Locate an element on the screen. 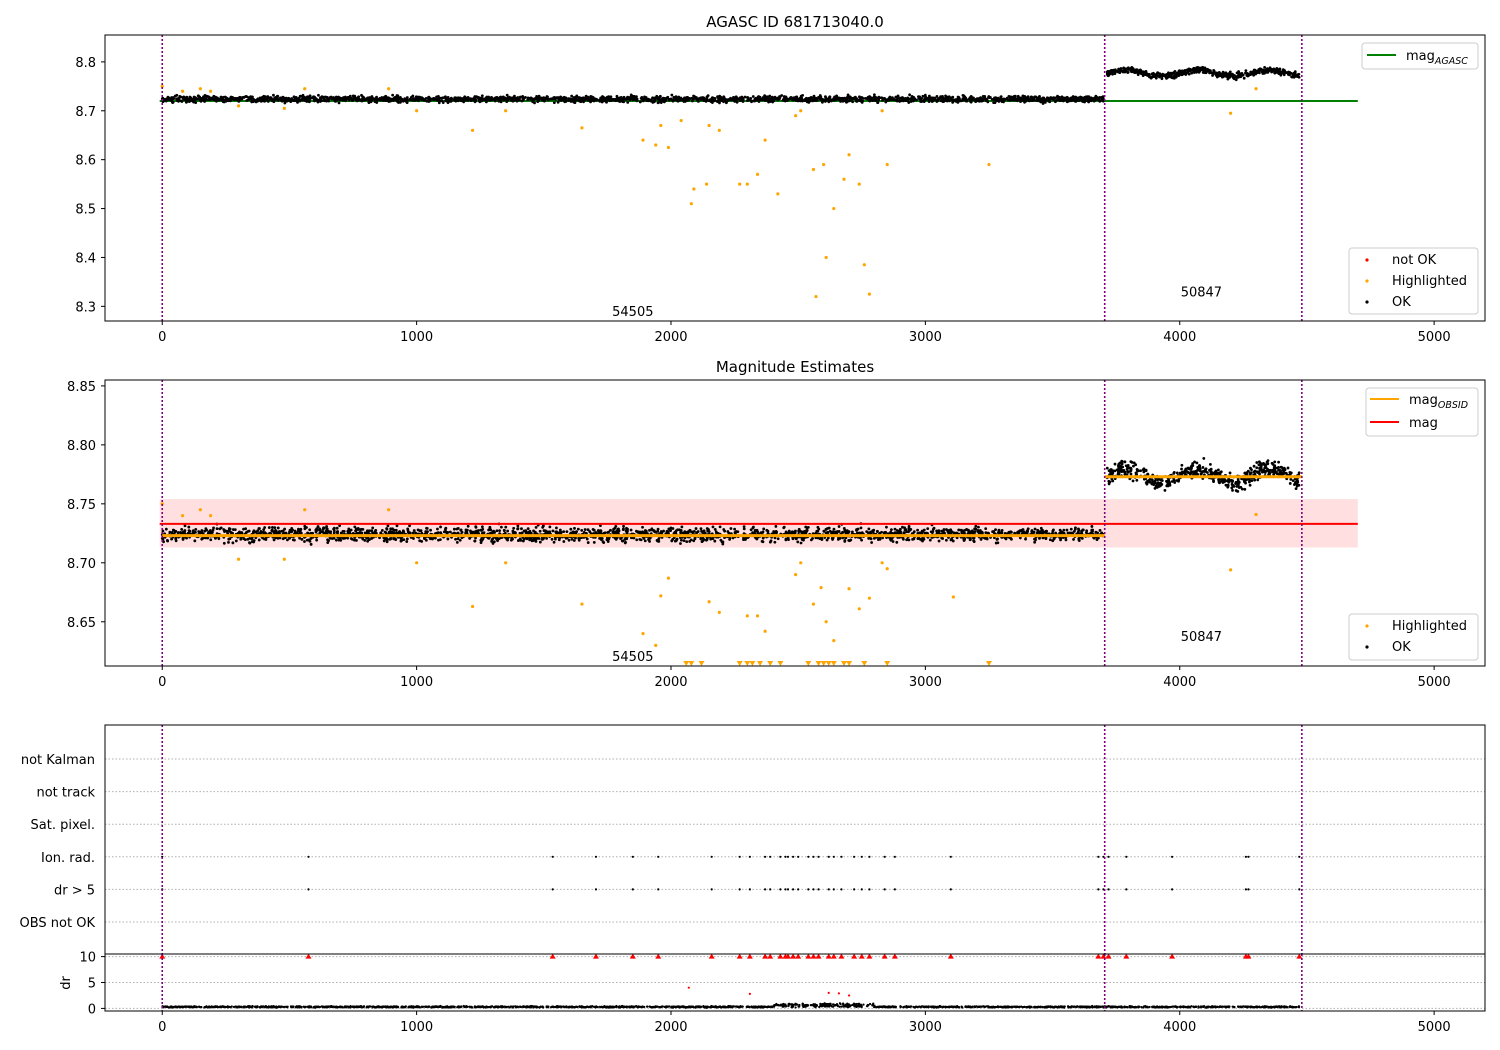 This screenshot has width=1500, height=1050. legend-not-ok: not OK is located at coordinates (1414, 260).